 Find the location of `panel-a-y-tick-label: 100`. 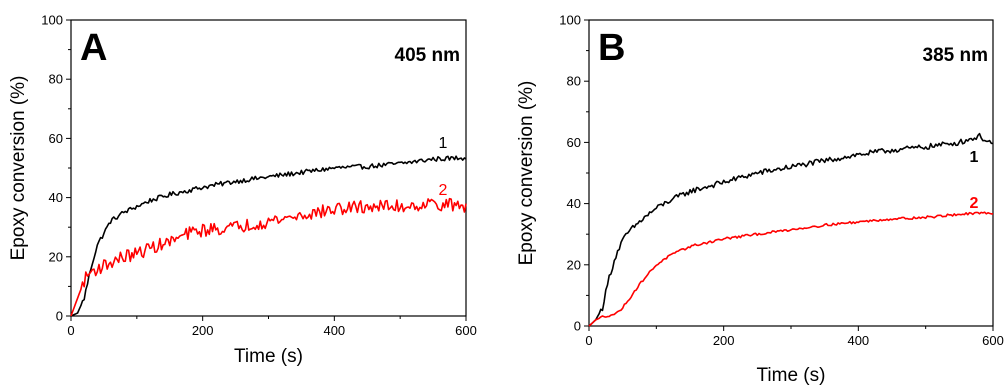

panel-a-y-tick-label: 100 is located at coordinates (52, 20).